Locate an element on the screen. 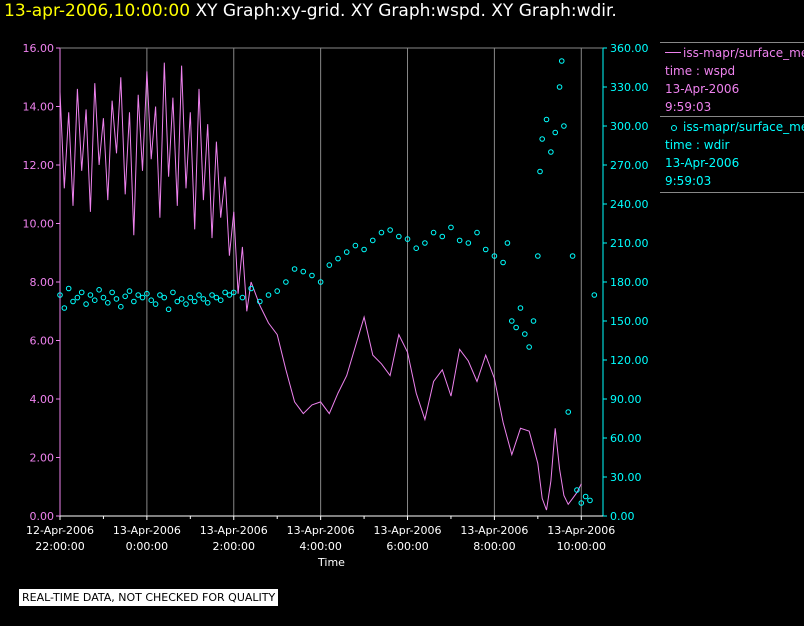 The image size is (804, 626). left-tick-label: 16.00 is located at coordinates (39, 48).